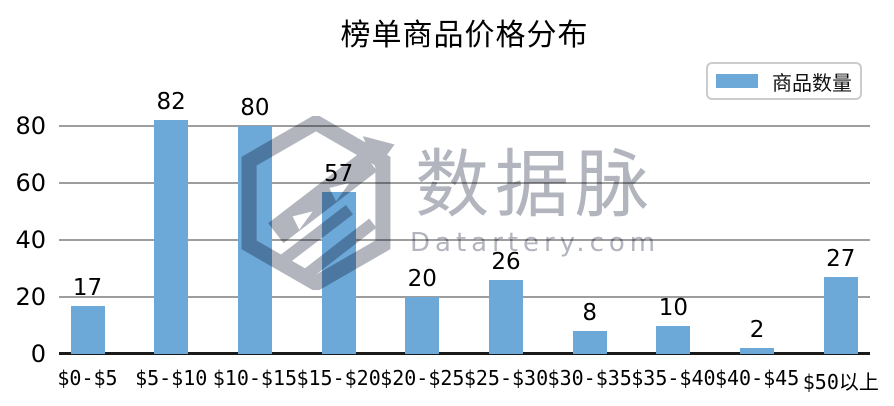 Image resolution: width=894 pixels, height=406 pixels. Describe the element at coordinates (422, 279) in the screenshot. I see `bar-value-label: 20` at that location.